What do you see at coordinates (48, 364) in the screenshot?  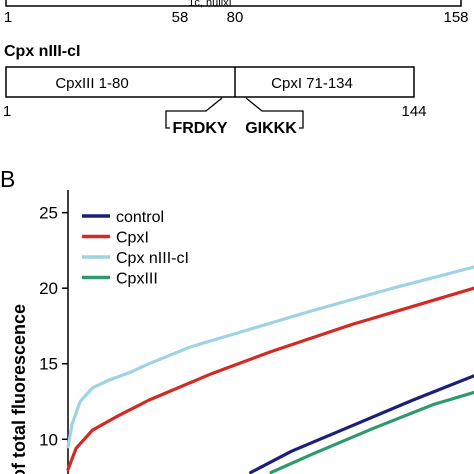 I see `y-tick-label-15: 15` at bounding box center [48, 364].